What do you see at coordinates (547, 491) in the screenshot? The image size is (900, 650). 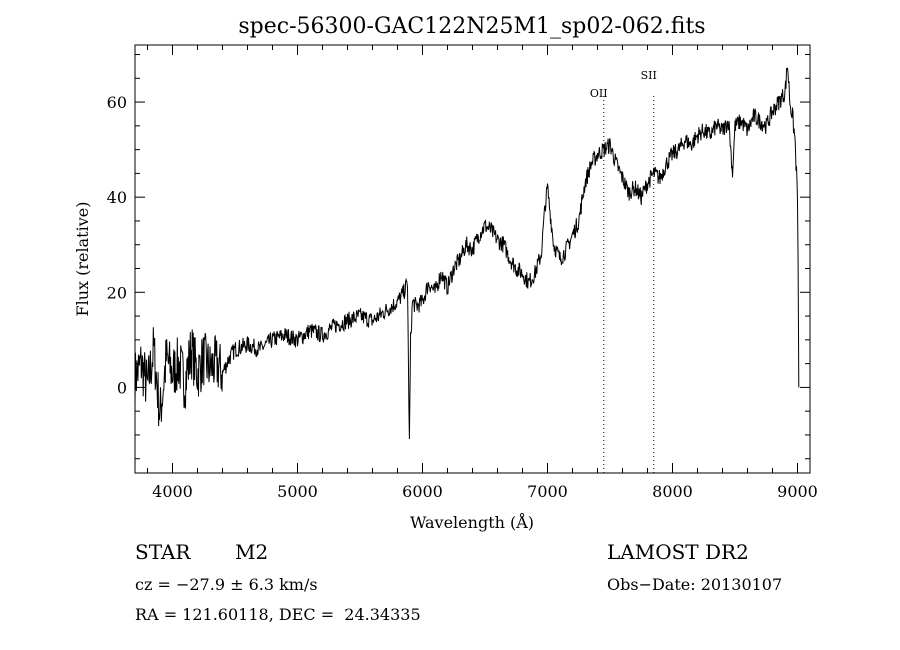 I see `x-tick-label: 7000` at bounding box center [547, 491].